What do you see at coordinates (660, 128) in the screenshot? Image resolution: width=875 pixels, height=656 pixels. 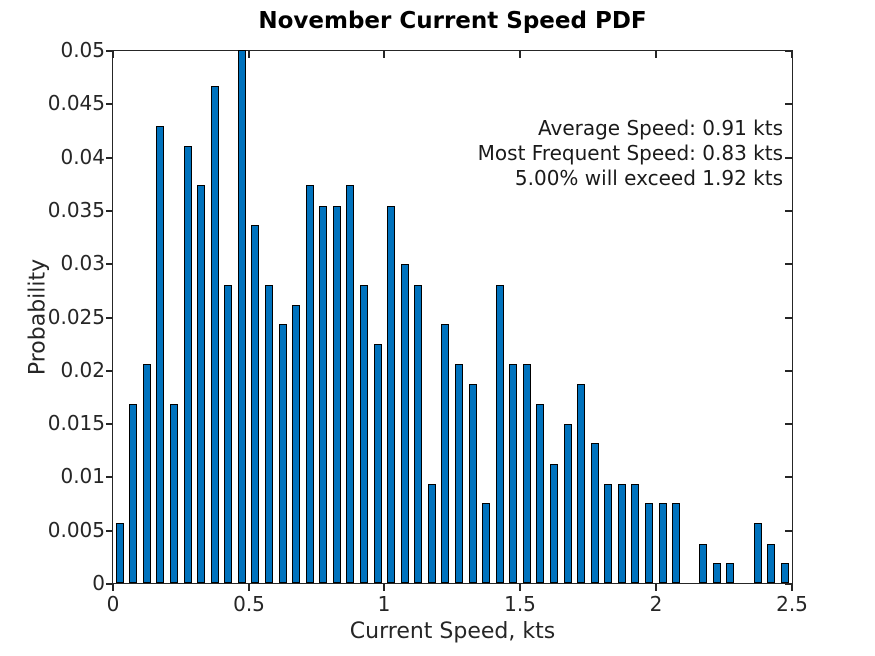 I see `annotation-line-average-speed: Average Speed: 0.91 kts` at bounding box center [660, 128].